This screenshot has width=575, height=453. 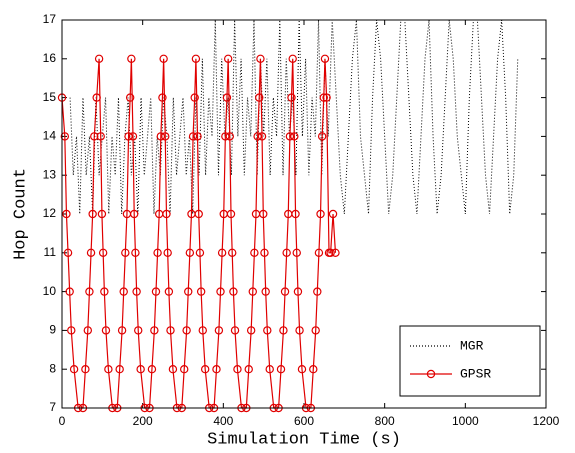 I want to click on legend-label: GPSR, so click(x=475, y=373).